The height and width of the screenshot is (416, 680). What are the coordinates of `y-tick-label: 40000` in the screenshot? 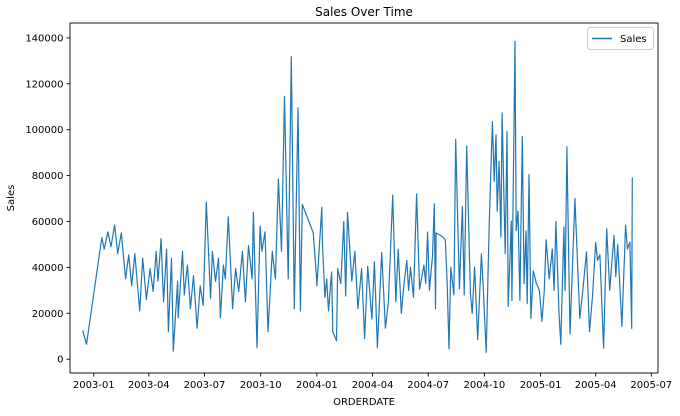 It's located at (48, 268).